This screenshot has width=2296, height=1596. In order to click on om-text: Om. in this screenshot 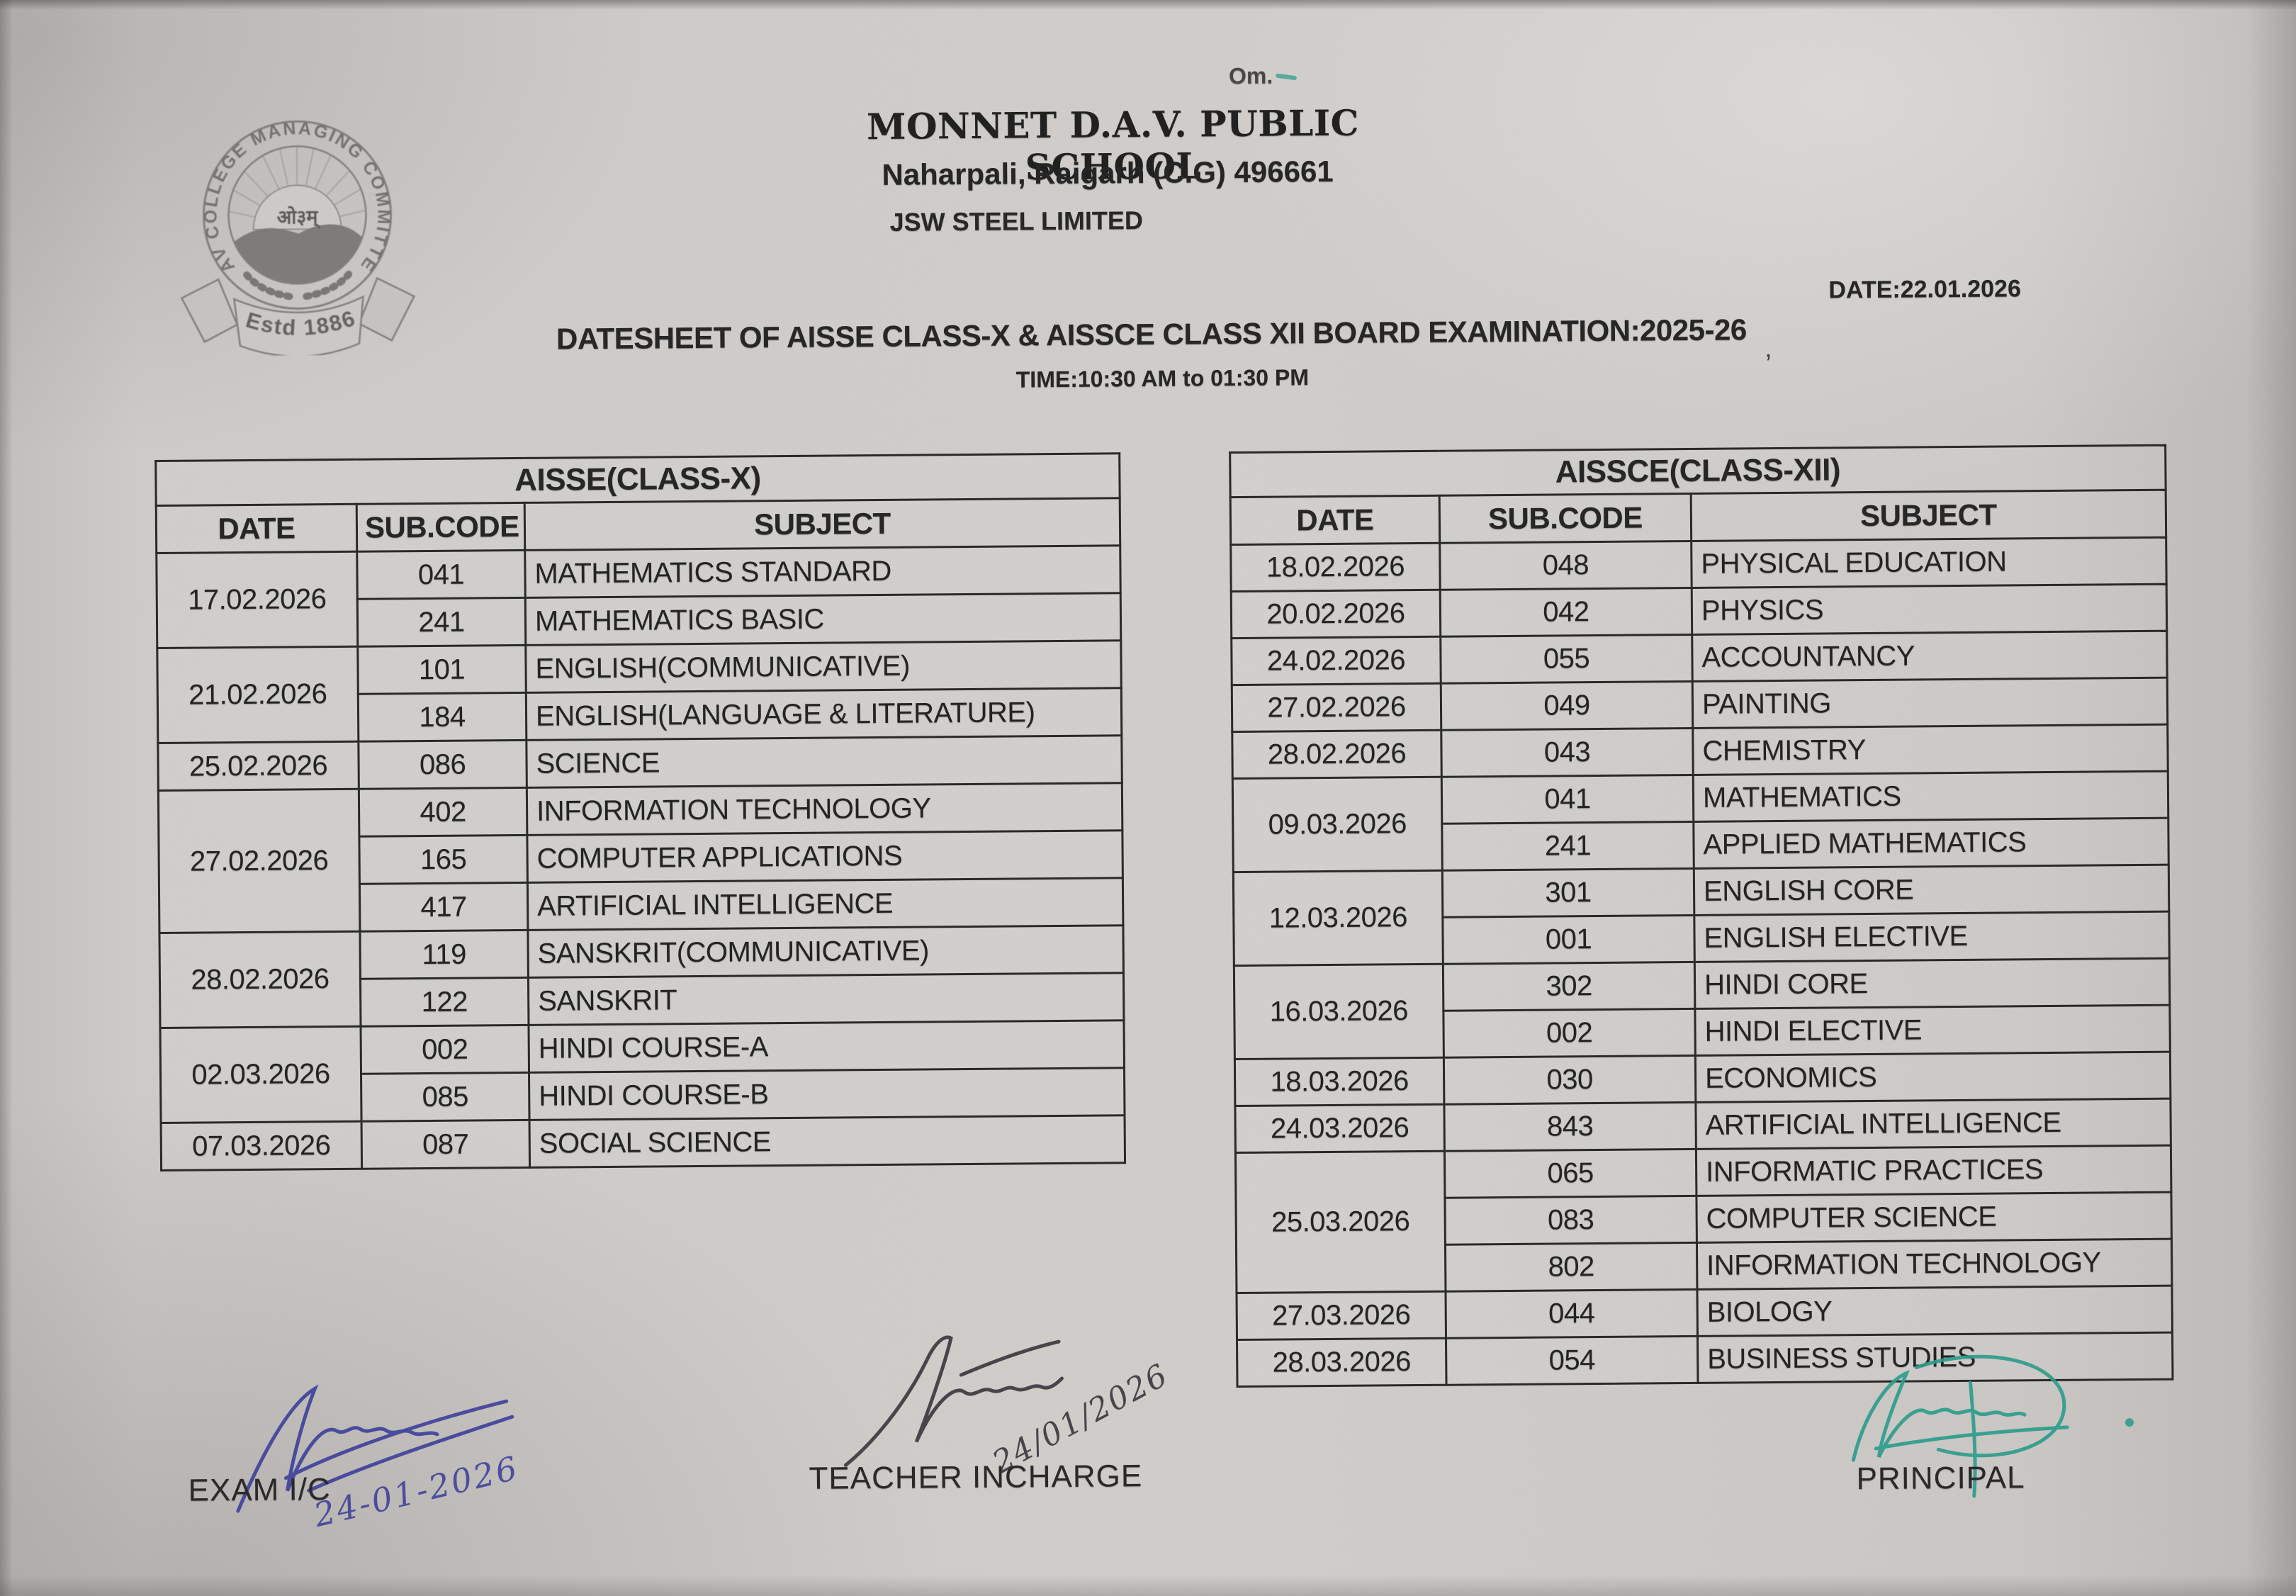, I will do `click(1263, 75)`.